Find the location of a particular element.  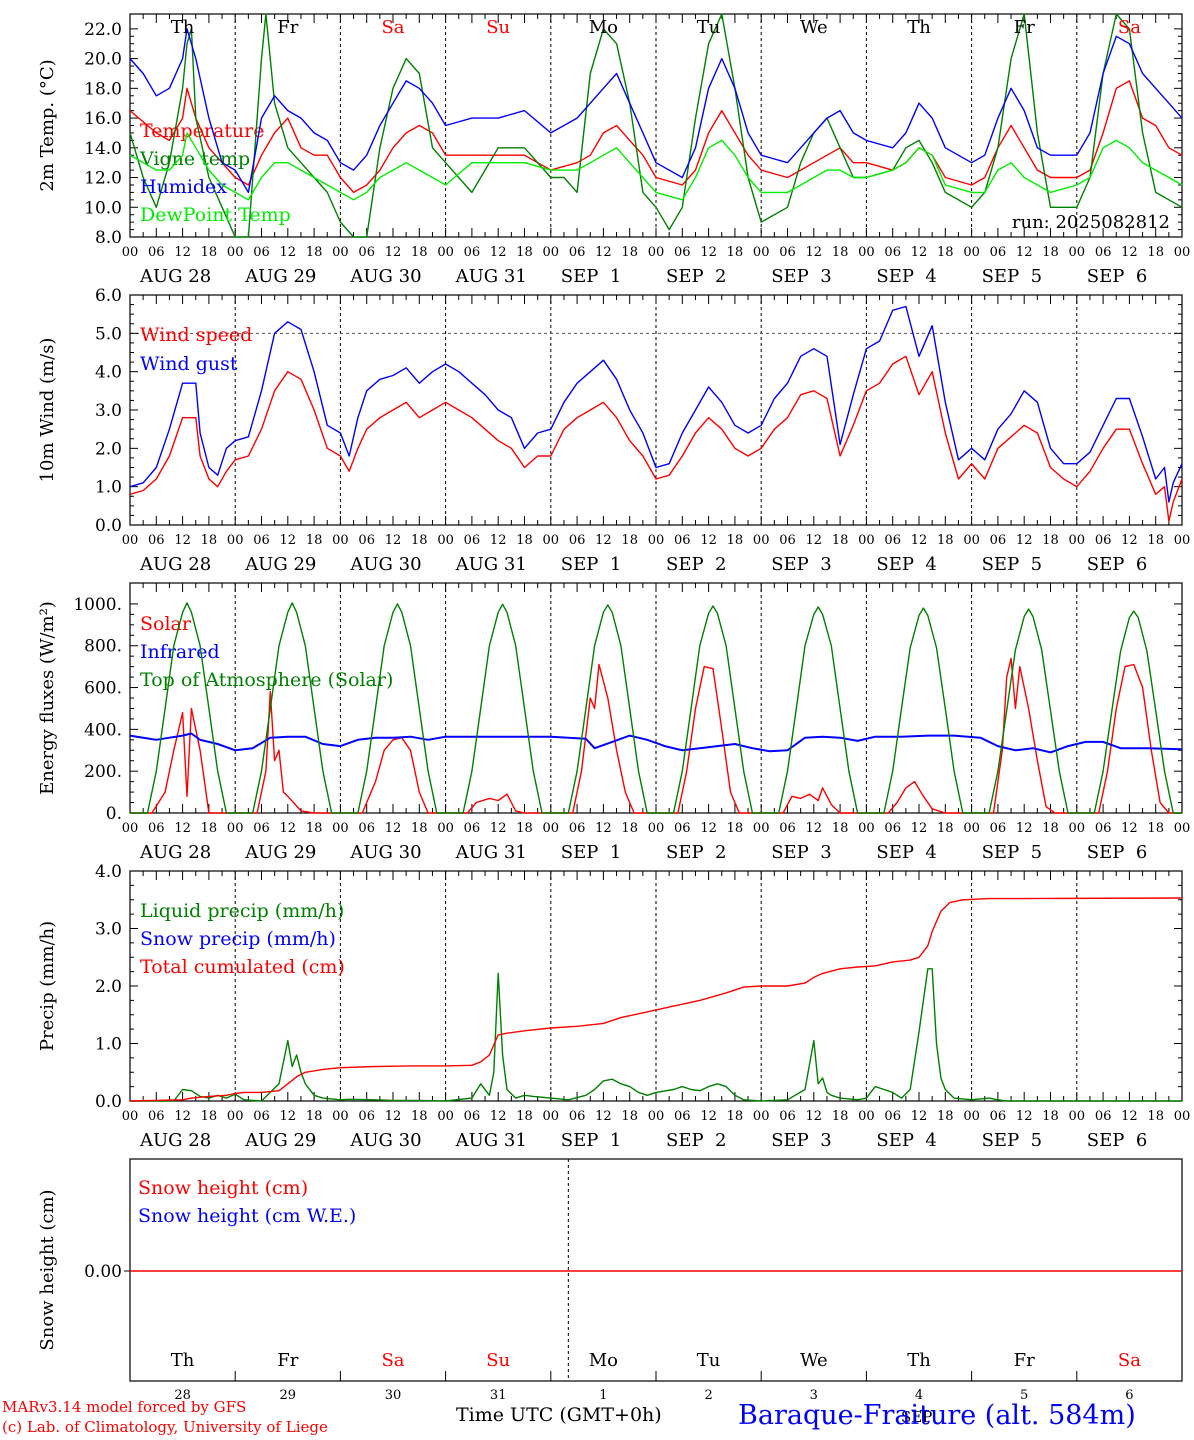

y-tick-label: 5.0 is located at coordinates (108, 334).